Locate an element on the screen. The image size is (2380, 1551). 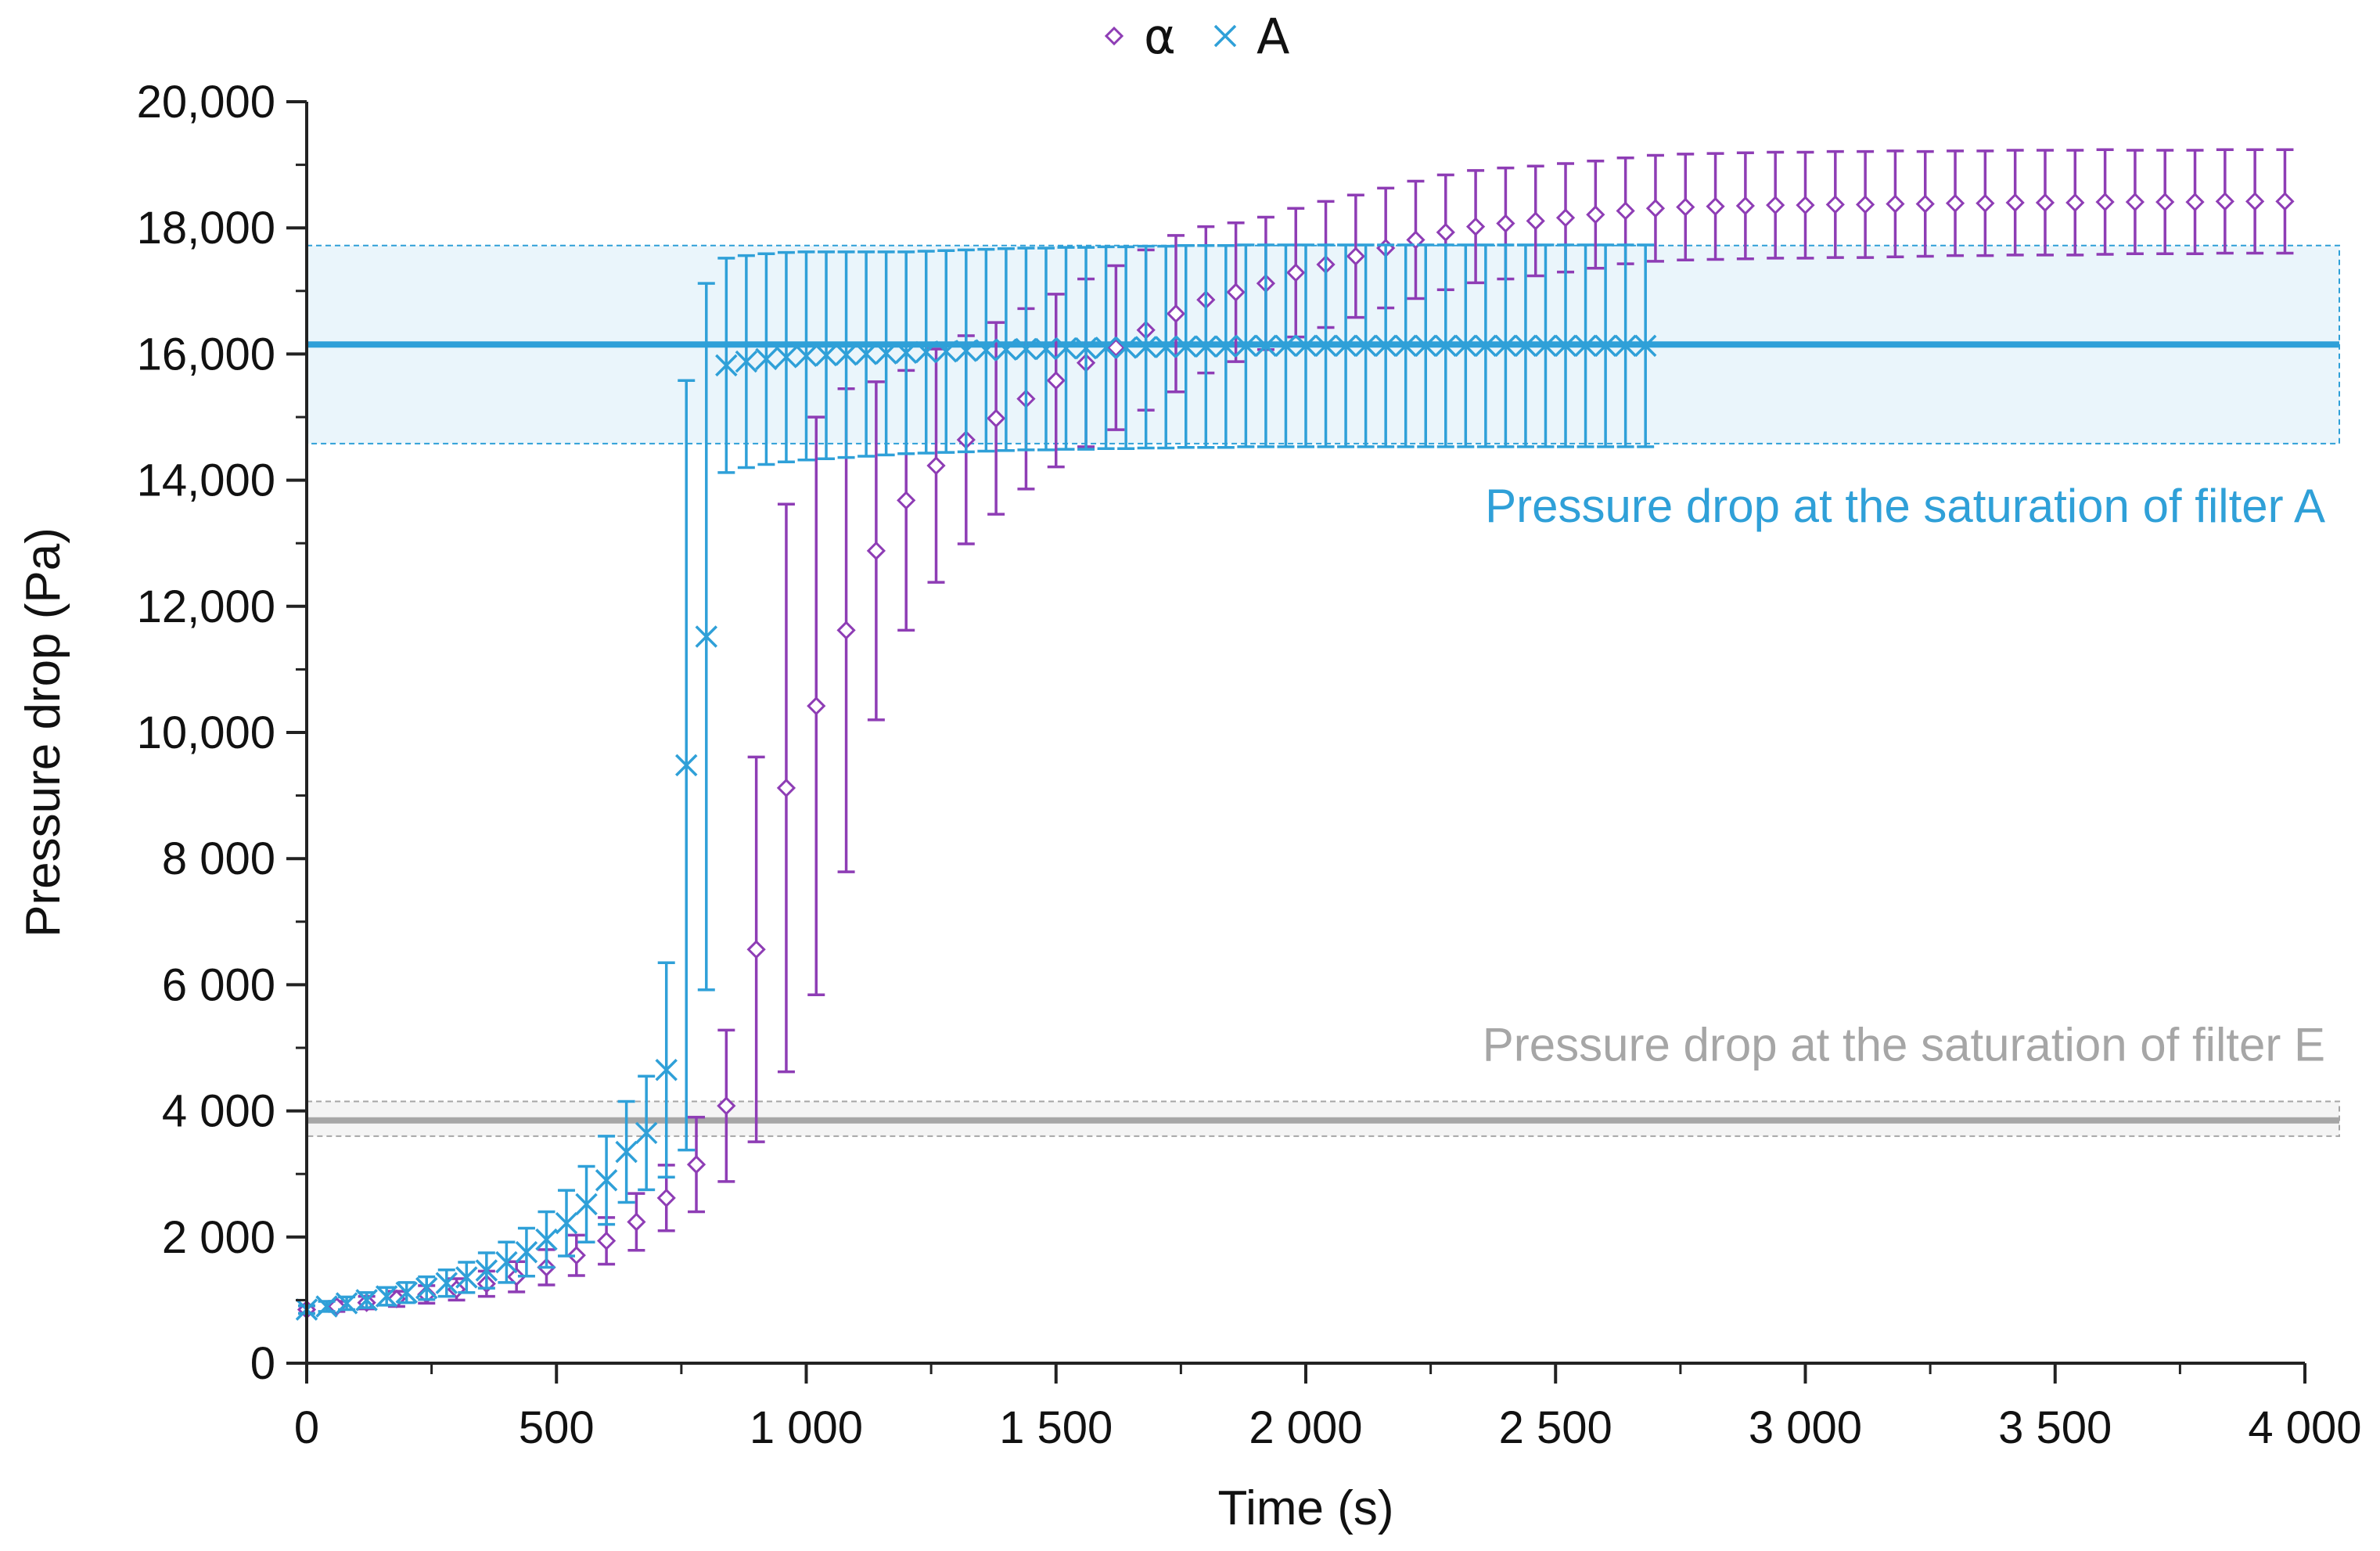
y-tick-label: 20,000 is located at coordinates (206, 102).